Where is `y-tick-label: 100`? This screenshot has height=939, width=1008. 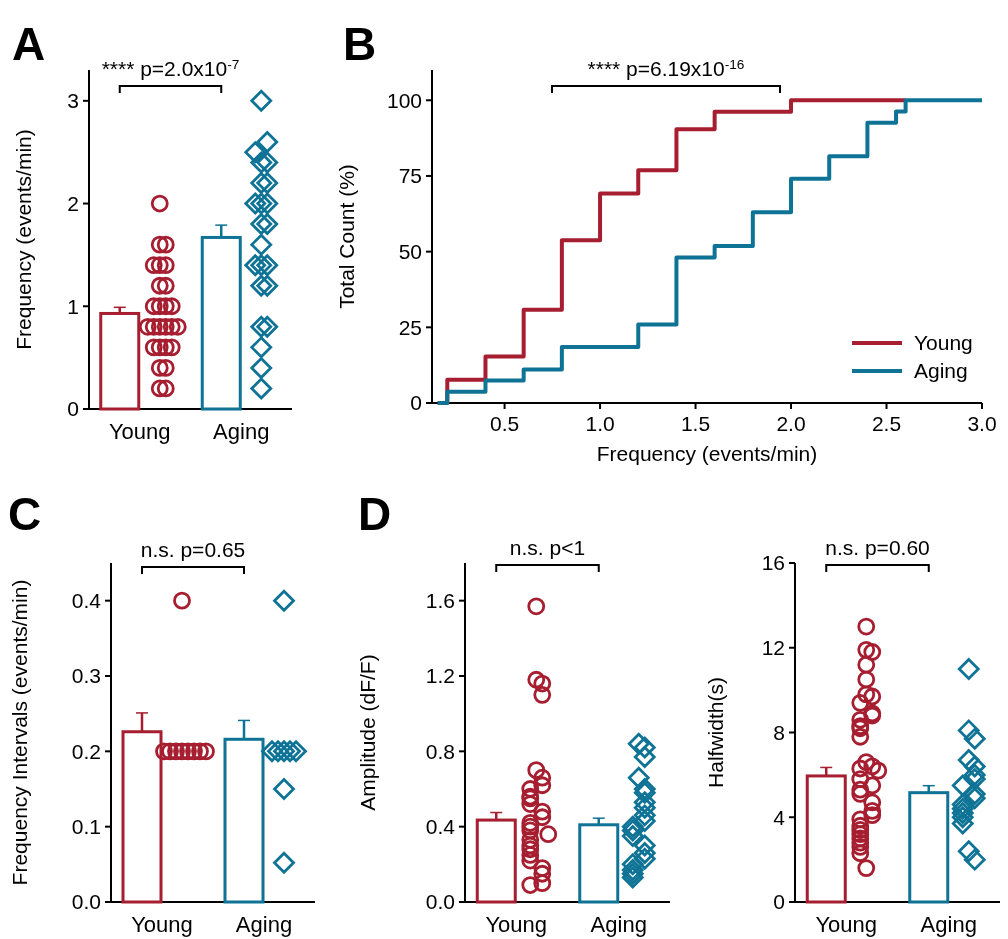 y-tick-label: 100 is located at coordinates (404, 100).